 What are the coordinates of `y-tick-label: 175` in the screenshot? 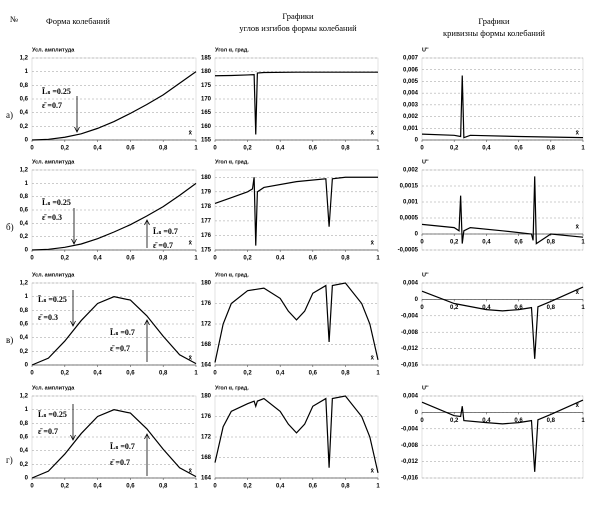 It's located at (206, 251).